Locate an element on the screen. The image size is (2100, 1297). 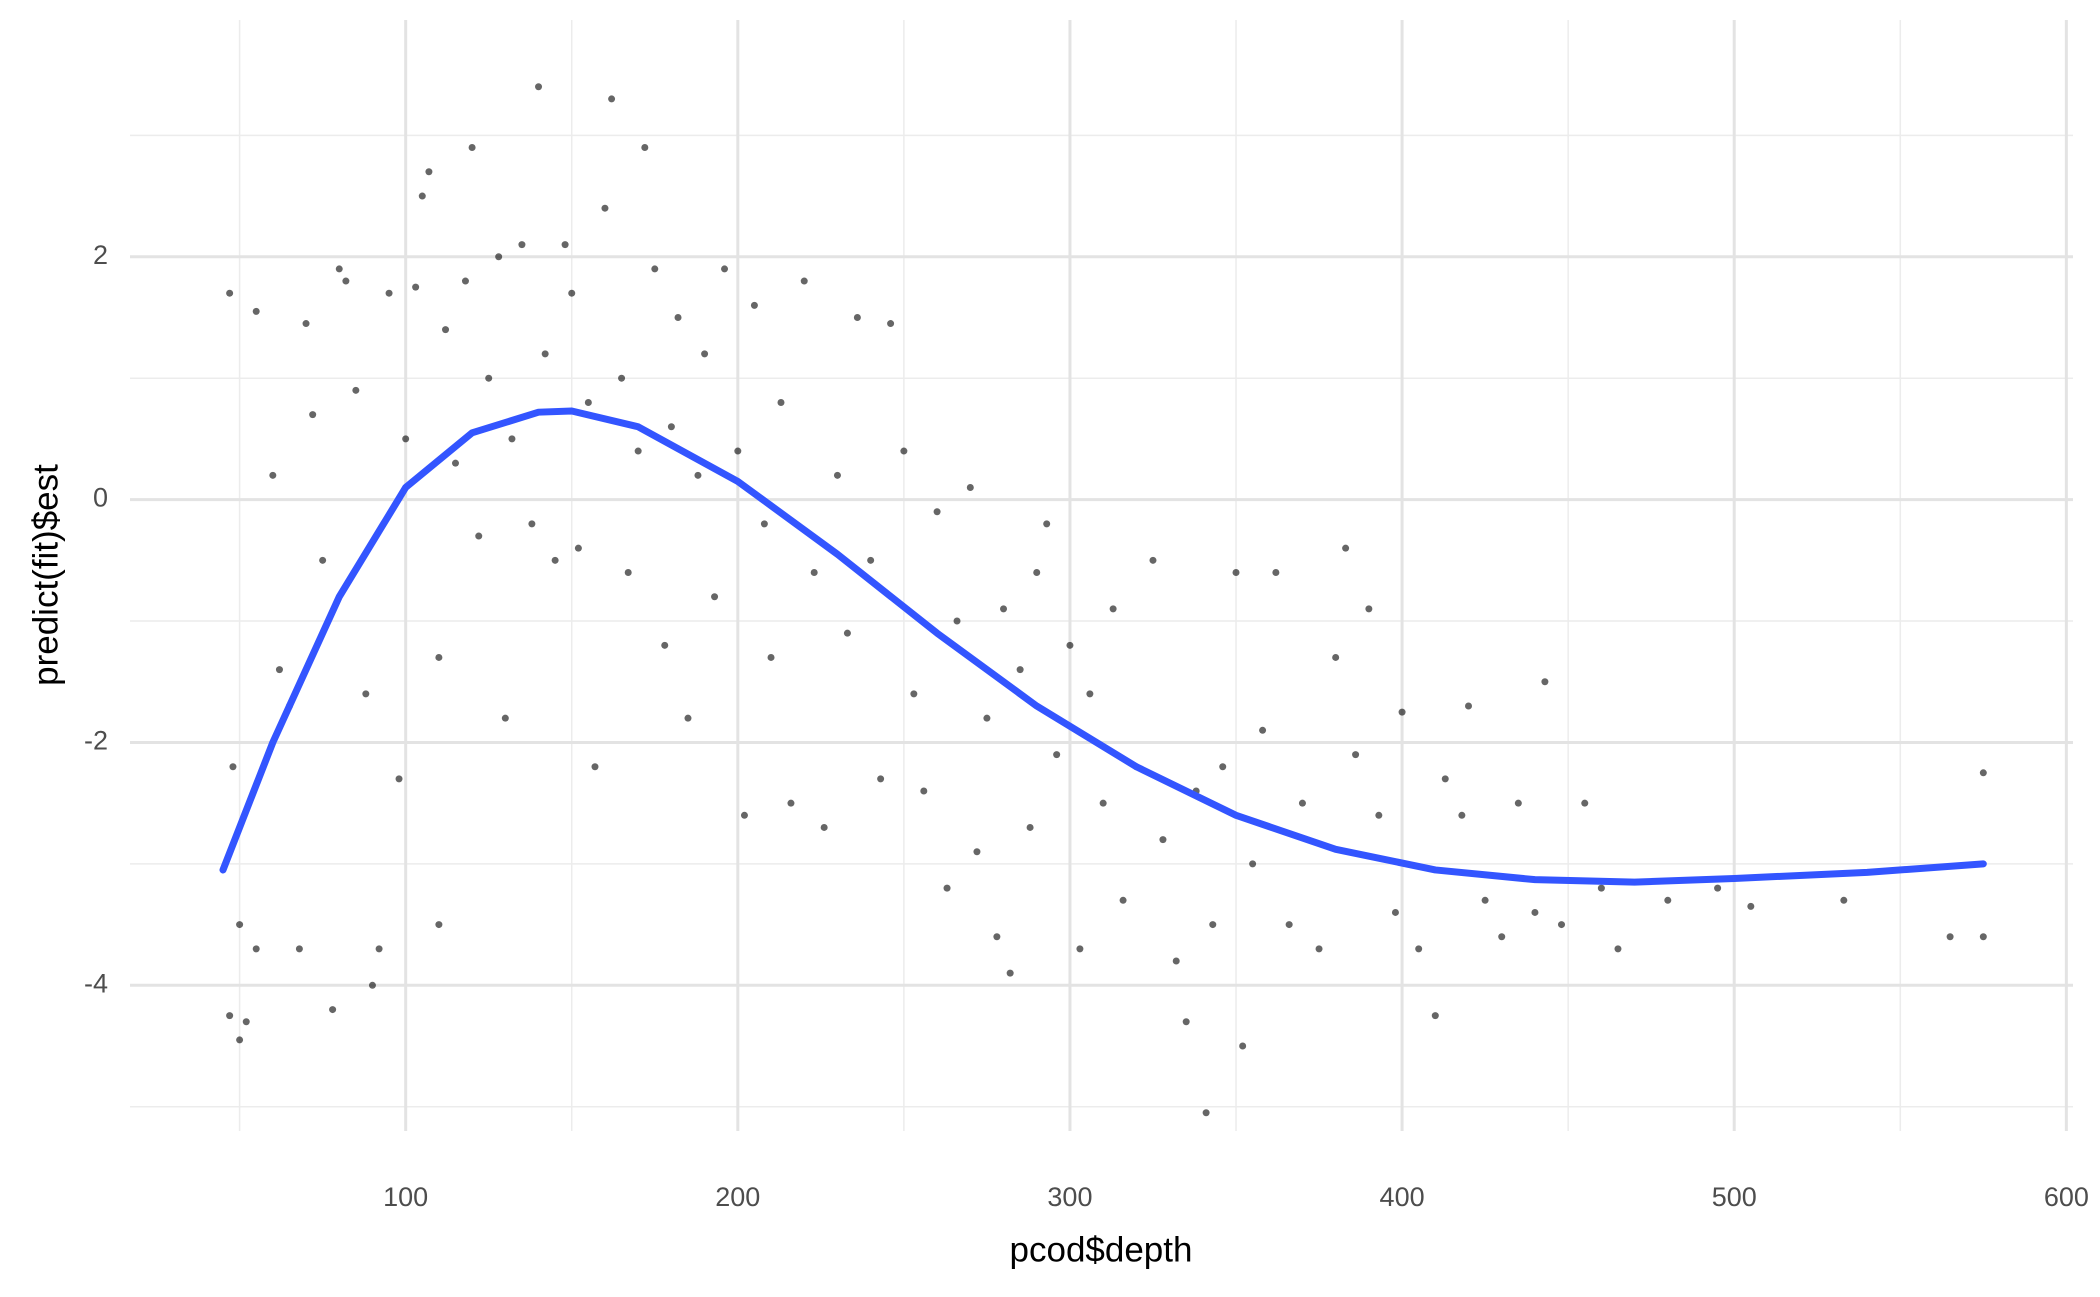
y-tick-label: -4 is located at coordinates (96, 983).